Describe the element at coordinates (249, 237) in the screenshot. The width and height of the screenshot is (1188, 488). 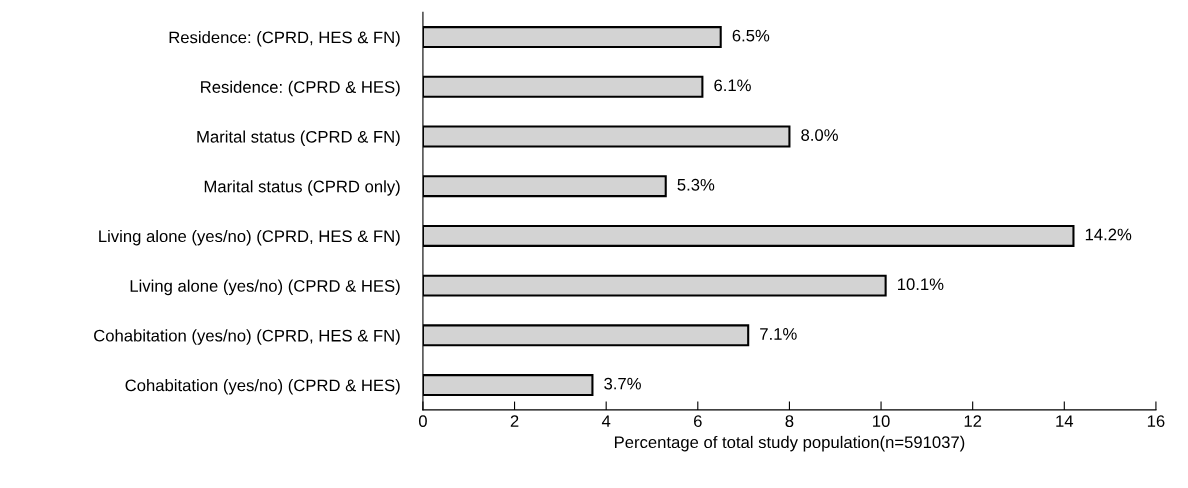
I see `y-tick-label: Living alone (yes/no) (CPRD, HES & FN)` at that location.